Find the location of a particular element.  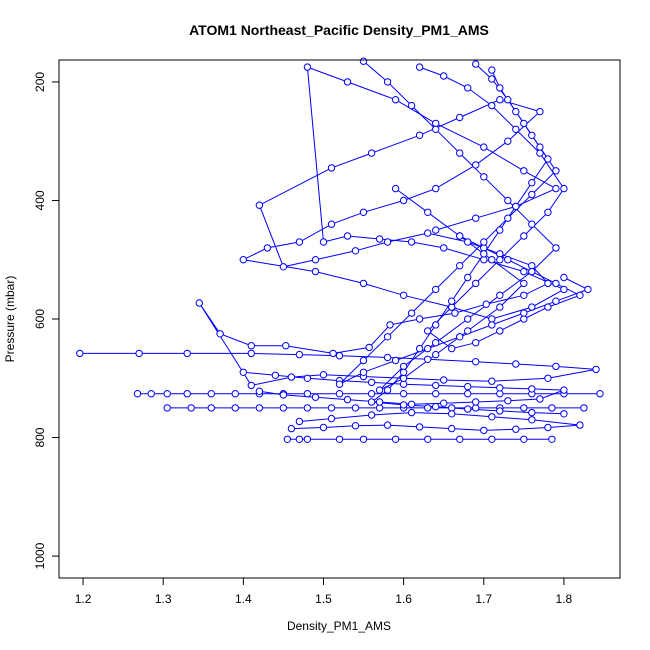

x-tick-label: 1.6 is located at coordinates (403, 599).